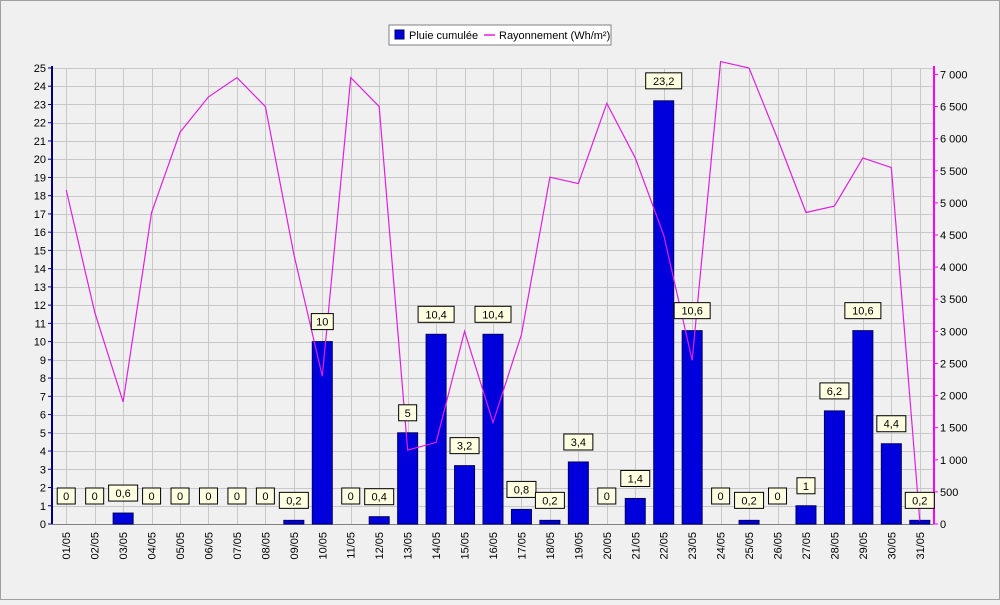 This screenshot has width=1000, height=605. Describe the element at coordinates (40, 233) in the screenshot. I see `y-left-tick-label: 16` at that location.